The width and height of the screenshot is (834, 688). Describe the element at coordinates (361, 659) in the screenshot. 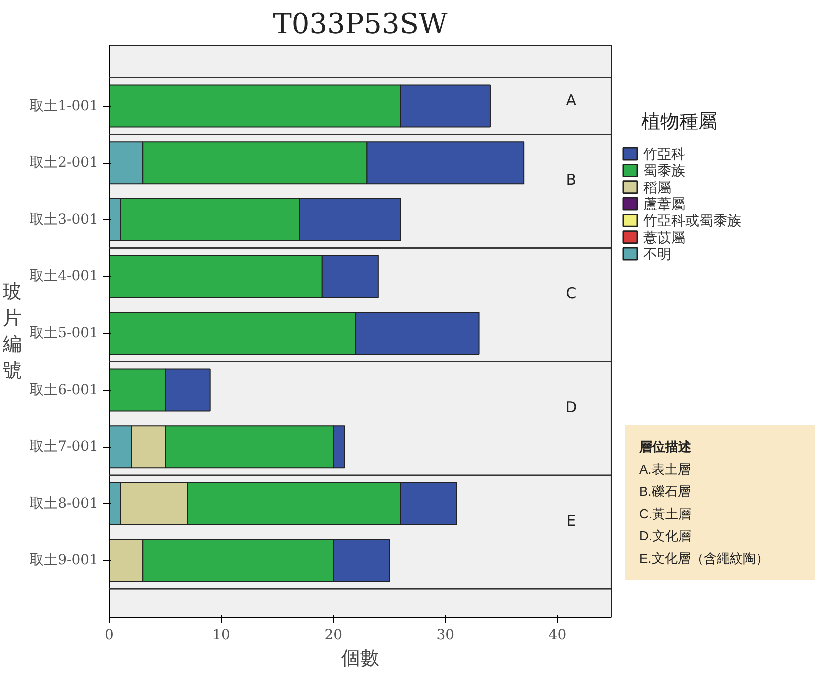

I see `x-axis-title: 個數` at that location.